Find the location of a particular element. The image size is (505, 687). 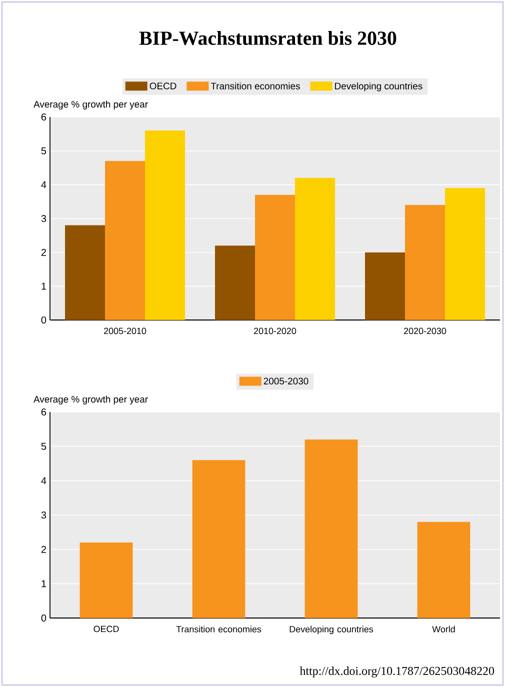

x-tick-label: 2020-2030 is located at coordinates (425, 331).